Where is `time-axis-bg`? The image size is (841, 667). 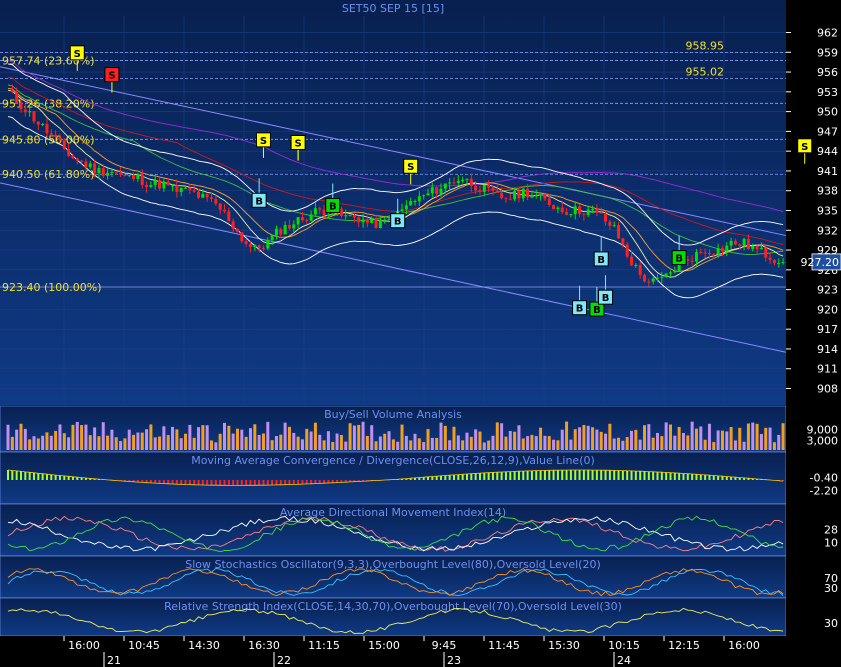 time-axis-bg is located at coordinates (420, 651).